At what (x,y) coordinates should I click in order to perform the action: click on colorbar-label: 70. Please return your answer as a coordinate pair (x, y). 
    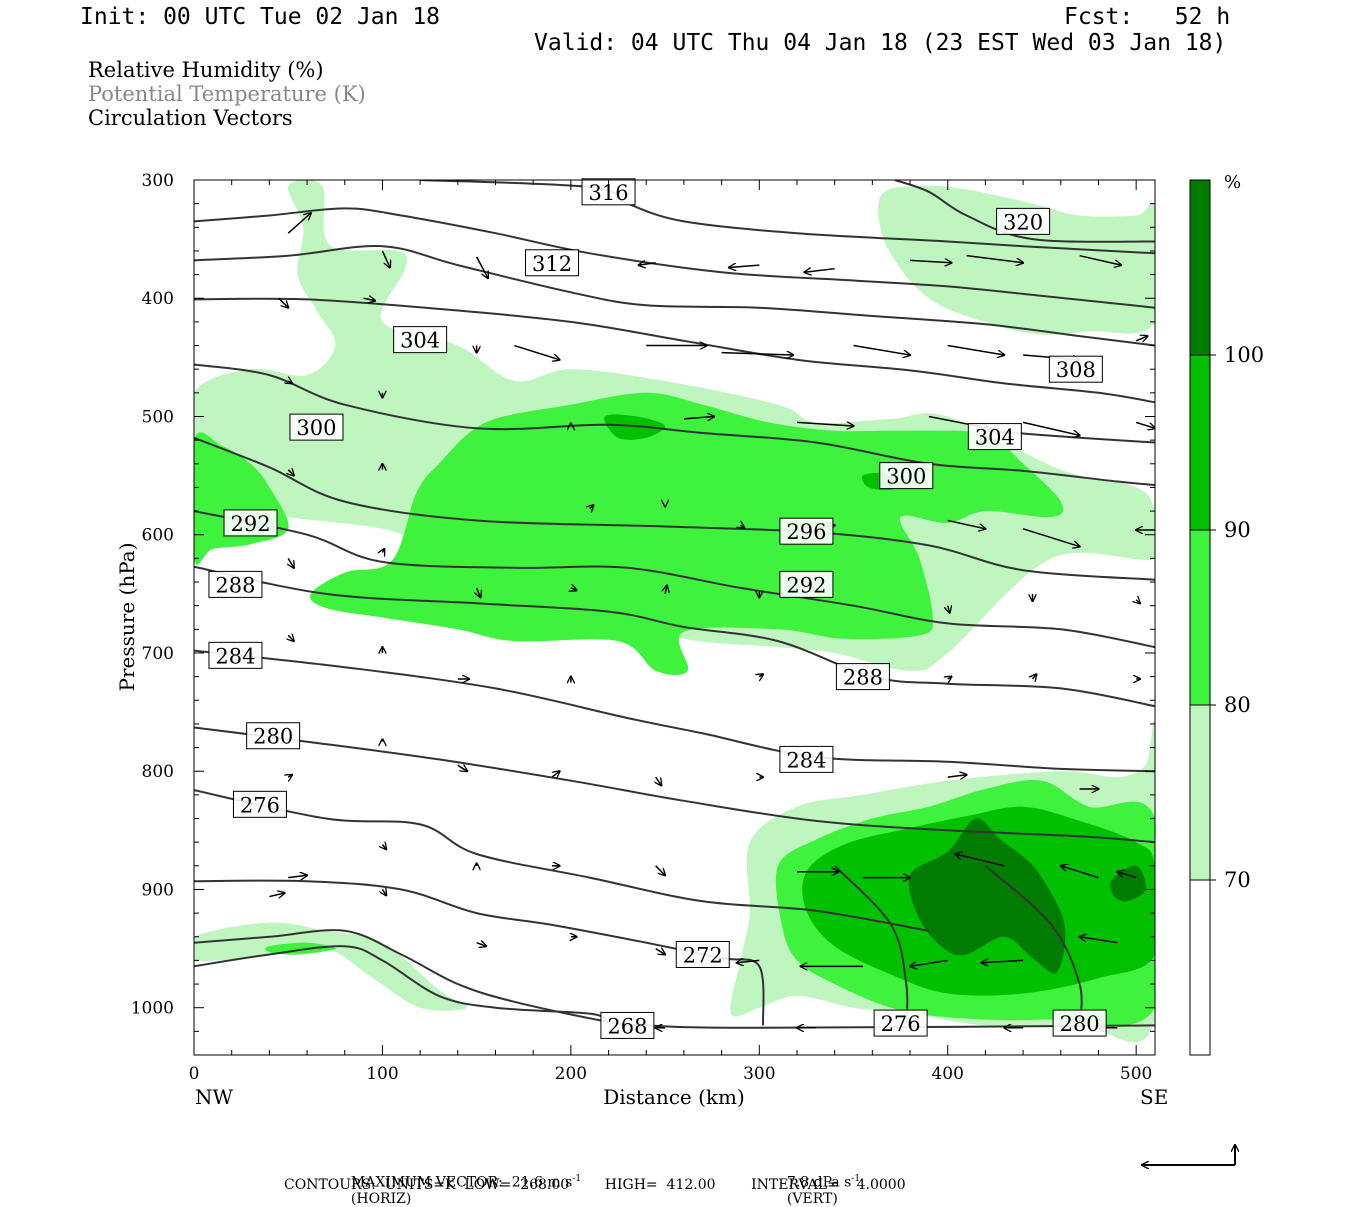
    Looking at the image, I should click on (1237, 880).